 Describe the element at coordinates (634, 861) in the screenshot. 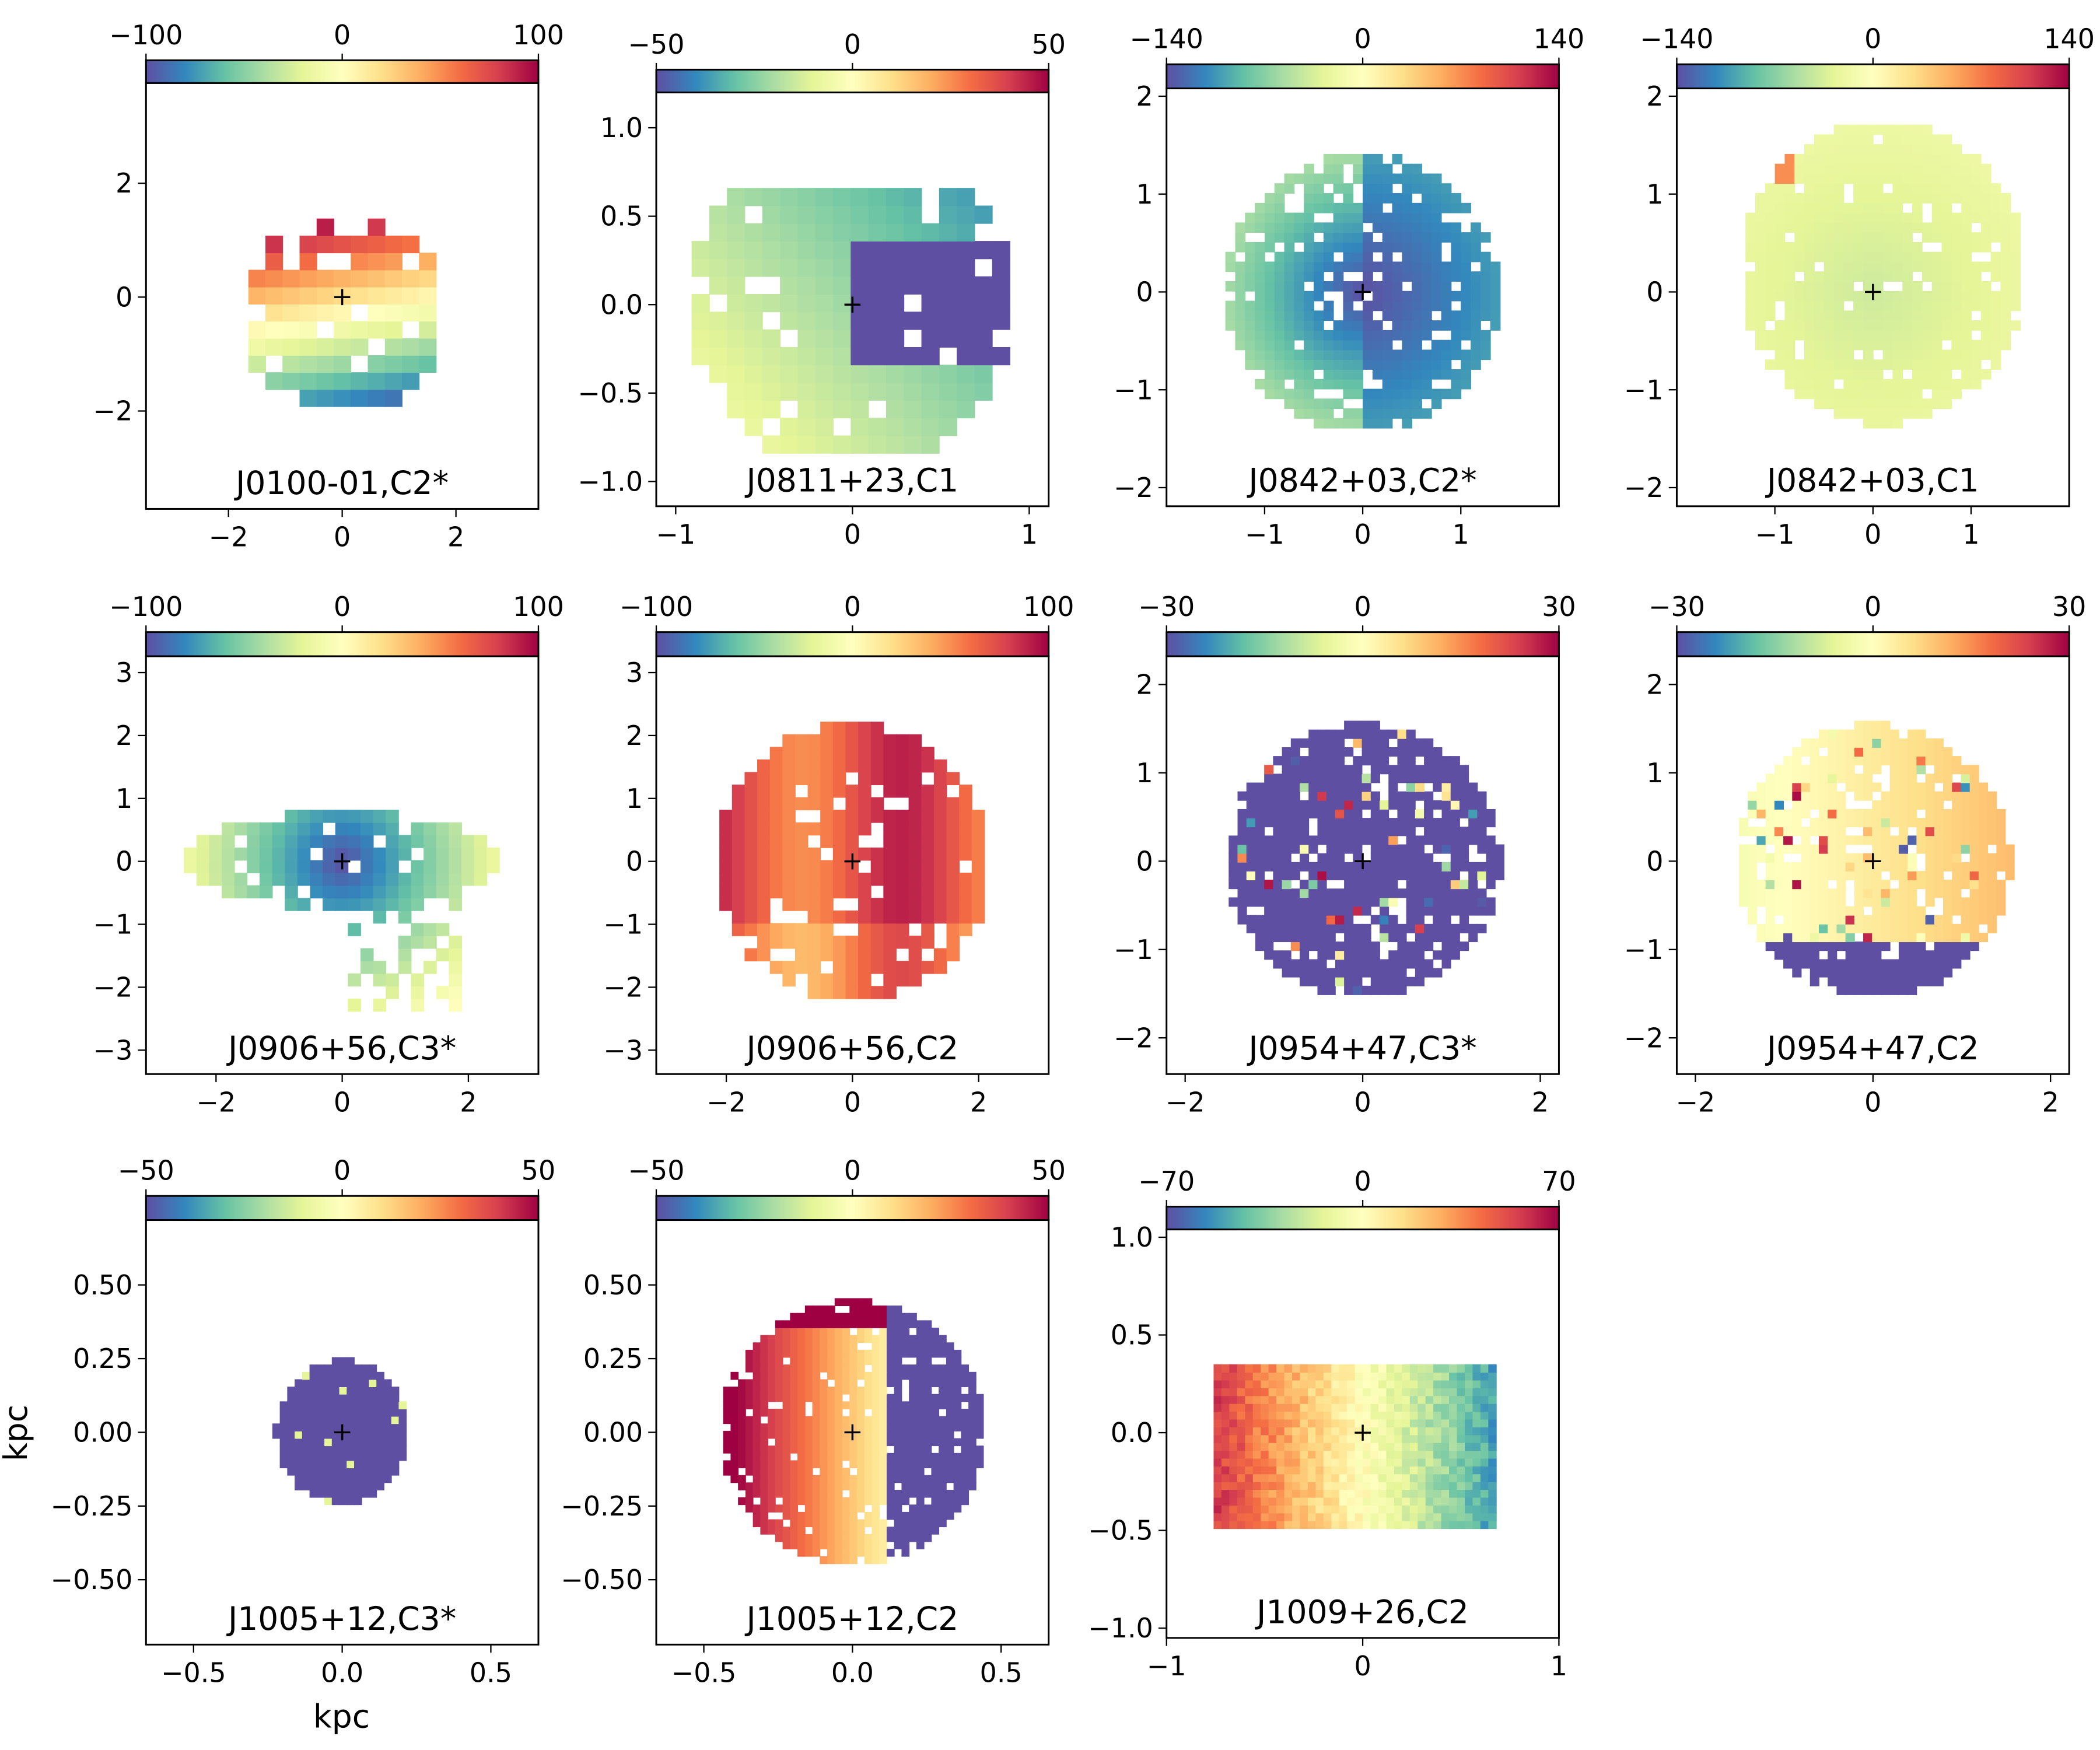

I see `y-tick-label: 0` at that location.